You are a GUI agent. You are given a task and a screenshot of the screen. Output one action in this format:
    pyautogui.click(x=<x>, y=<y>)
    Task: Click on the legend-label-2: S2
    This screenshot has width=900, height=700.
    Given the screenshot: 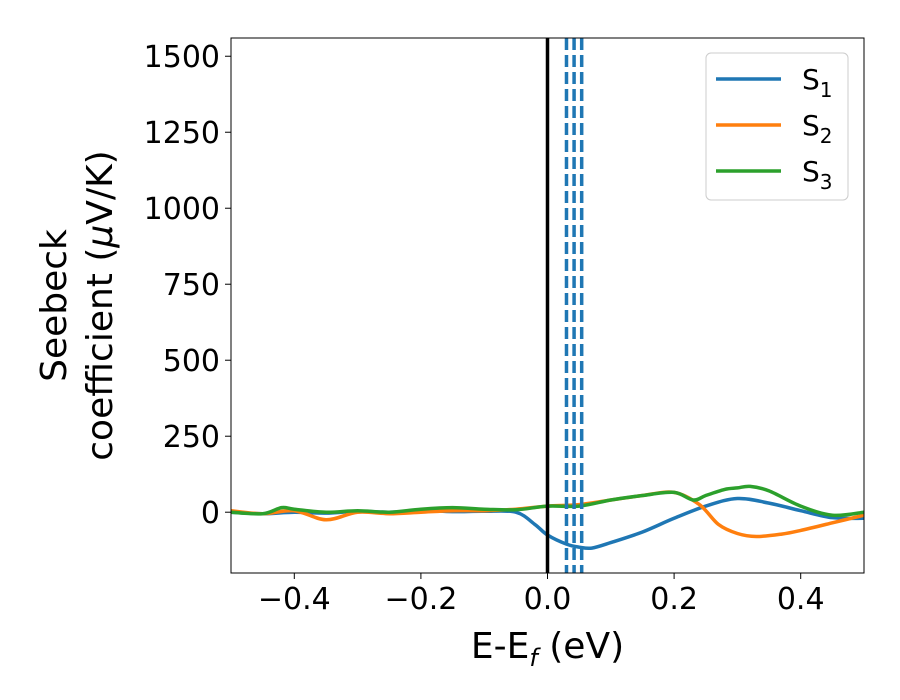 What is the action you would take?
    pyautogui.click(x=817, y=128)
    